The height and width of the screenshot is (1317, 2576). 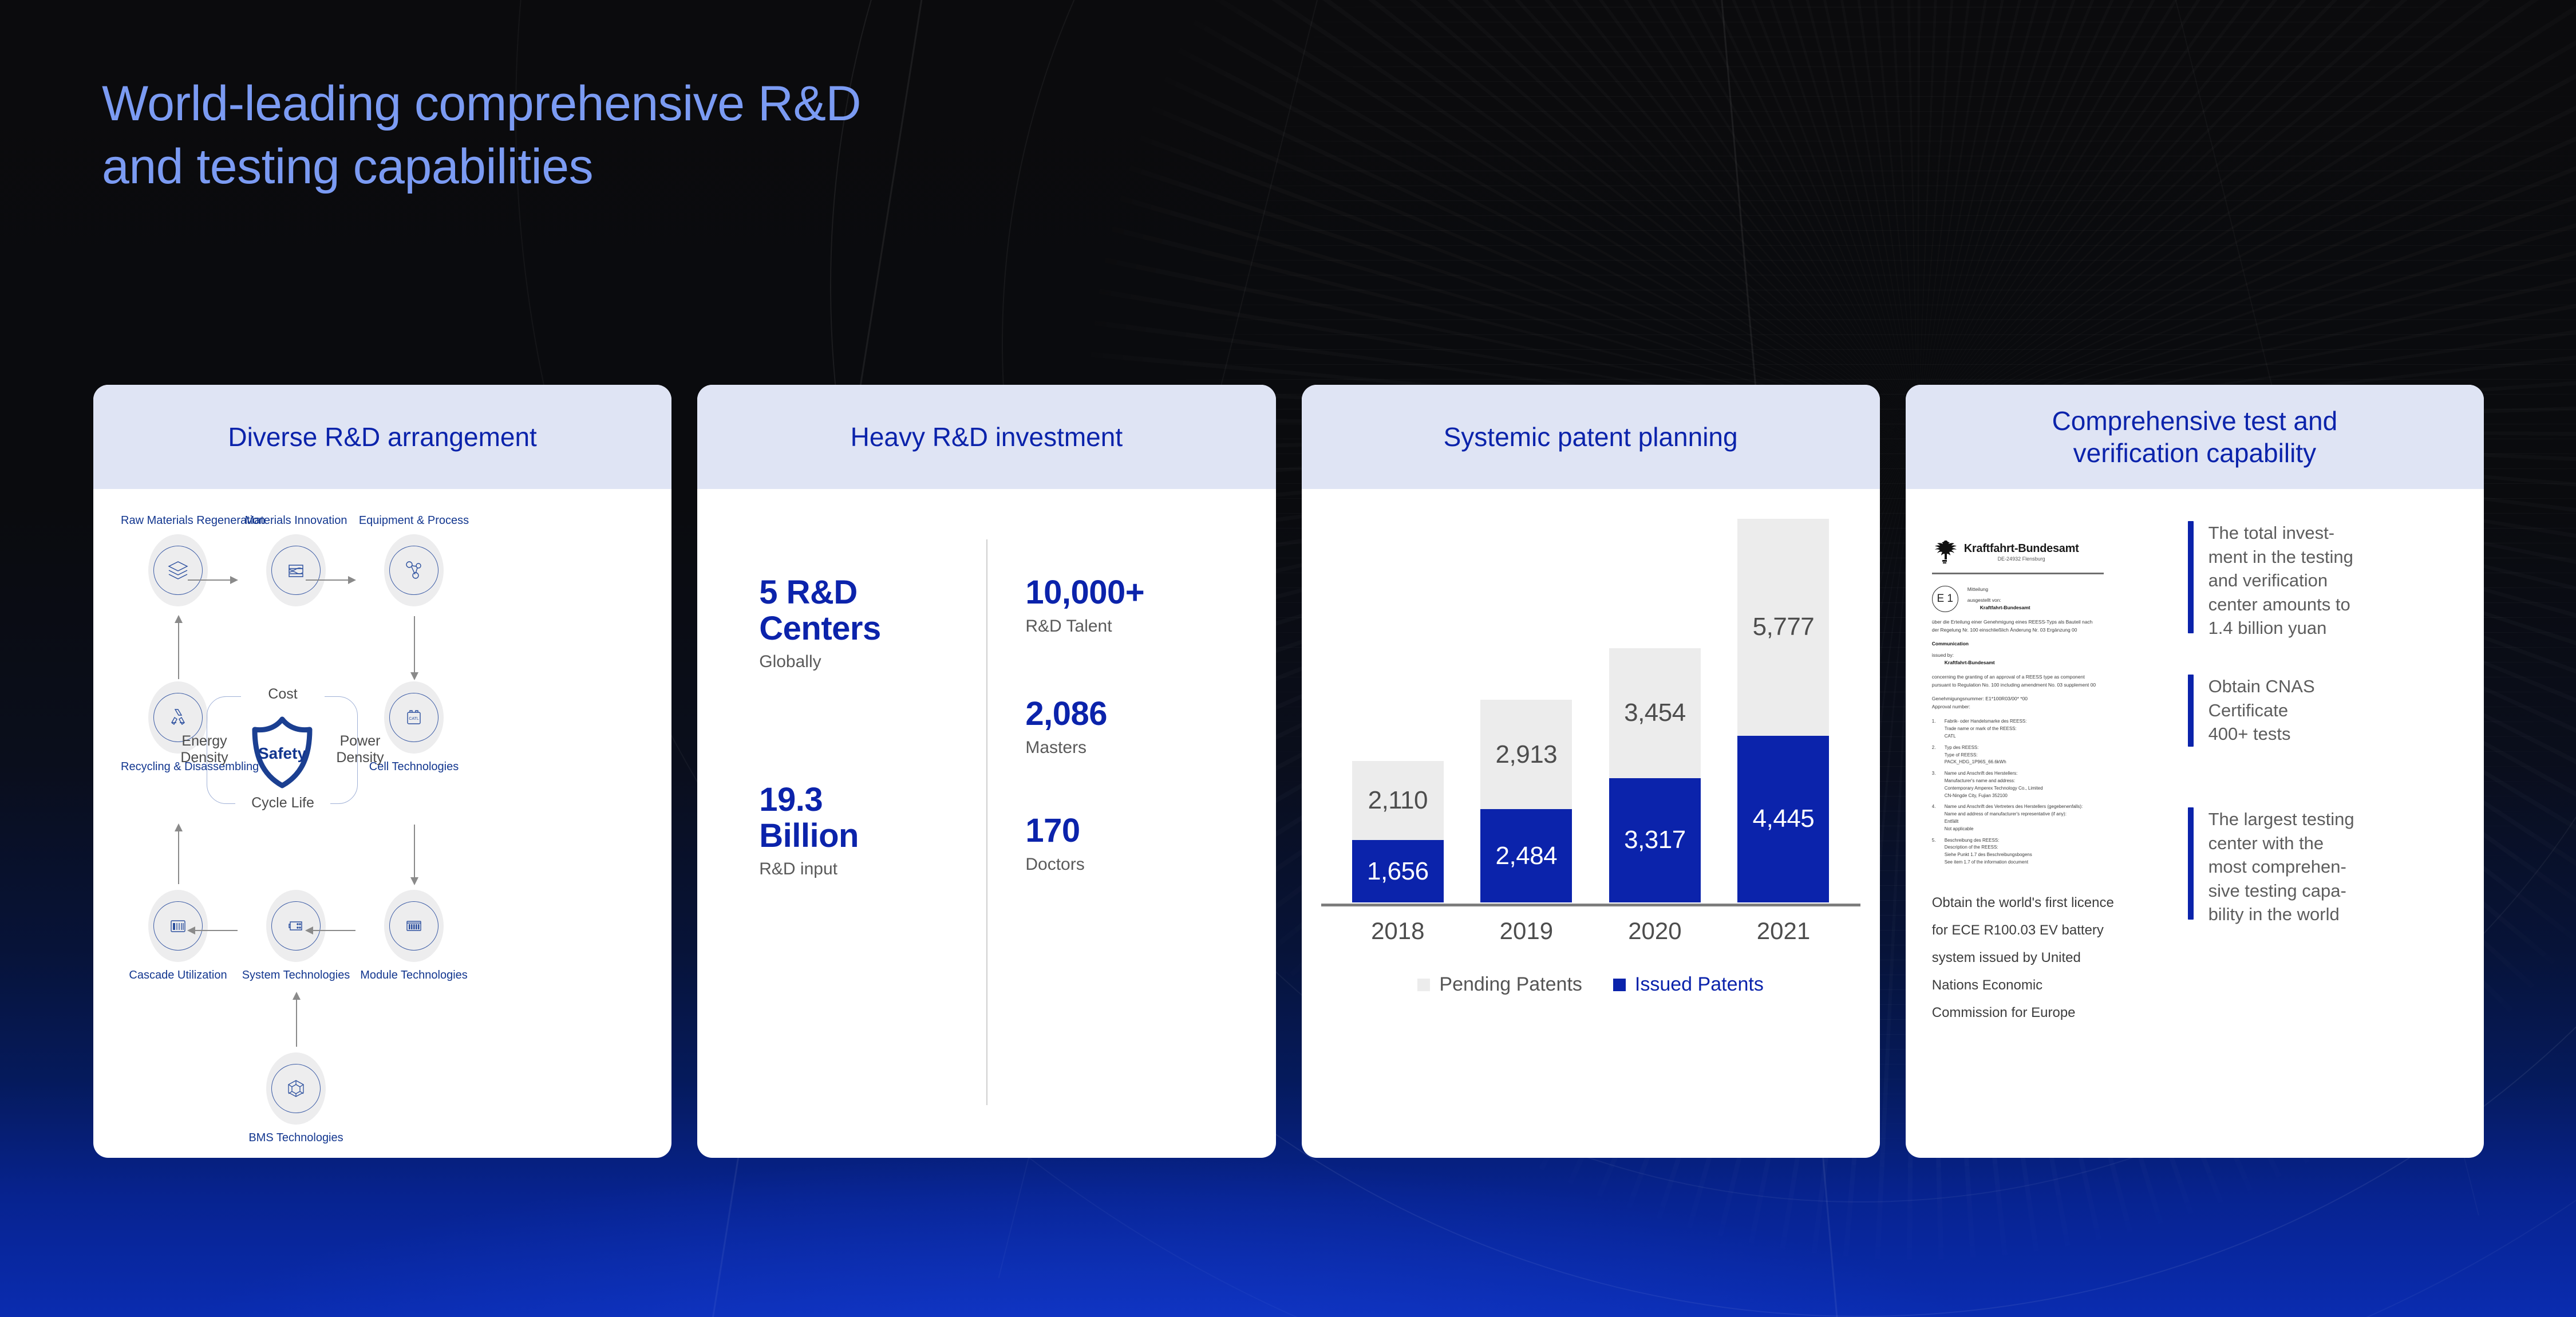 I want to click on arrow-equipment-down, so click(x=414, y=648).